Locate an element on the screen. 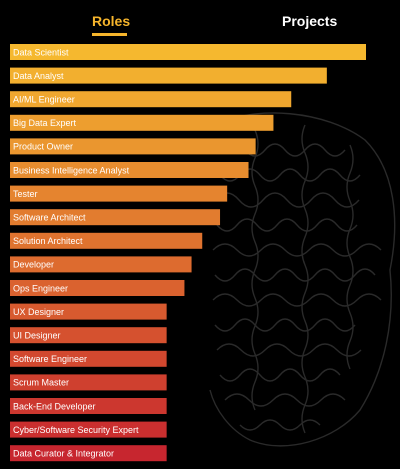 The image size is (400, 469). bar-label-2: AI/ML Engineer is located at coordinates (44, 100).